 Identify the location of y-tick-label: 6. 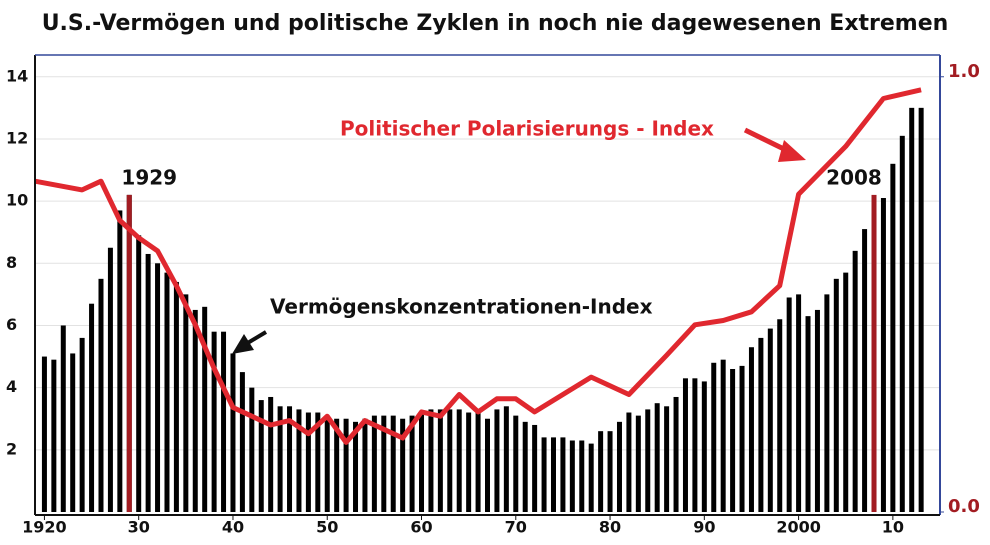
(11, 324).